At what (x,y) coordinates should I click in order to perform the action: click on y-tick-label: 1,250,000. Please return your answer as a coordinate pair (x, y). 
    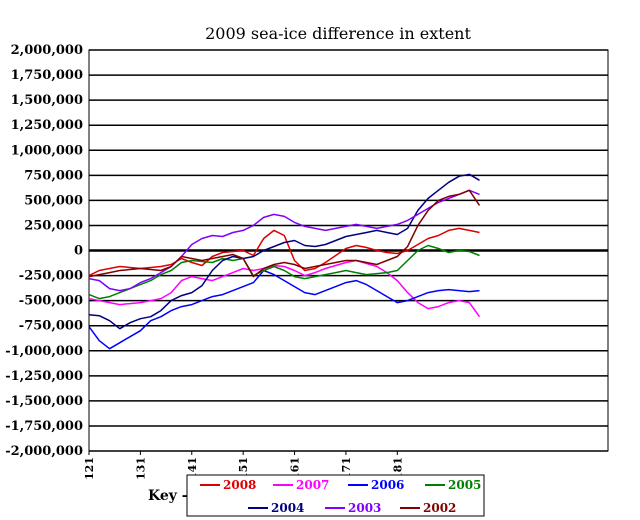
    Looking at the image, I should click on (47, 125).